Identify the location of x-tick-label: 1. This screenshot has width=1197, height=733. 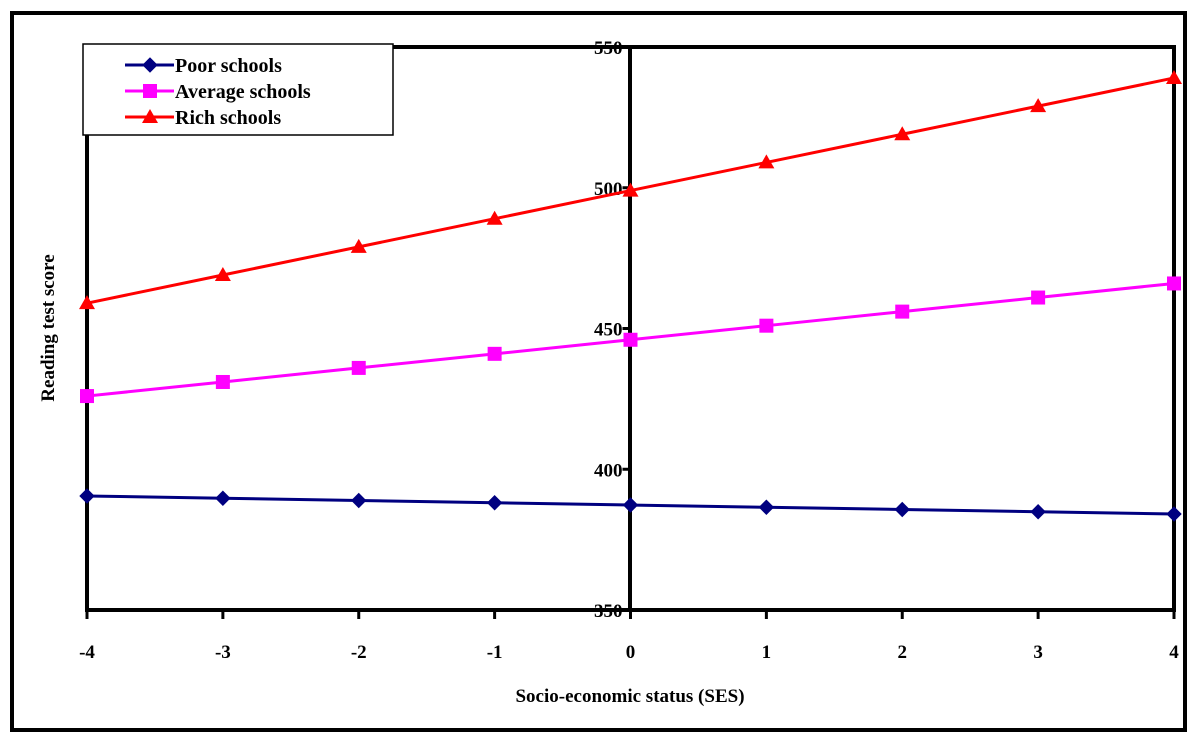
(767, 652).